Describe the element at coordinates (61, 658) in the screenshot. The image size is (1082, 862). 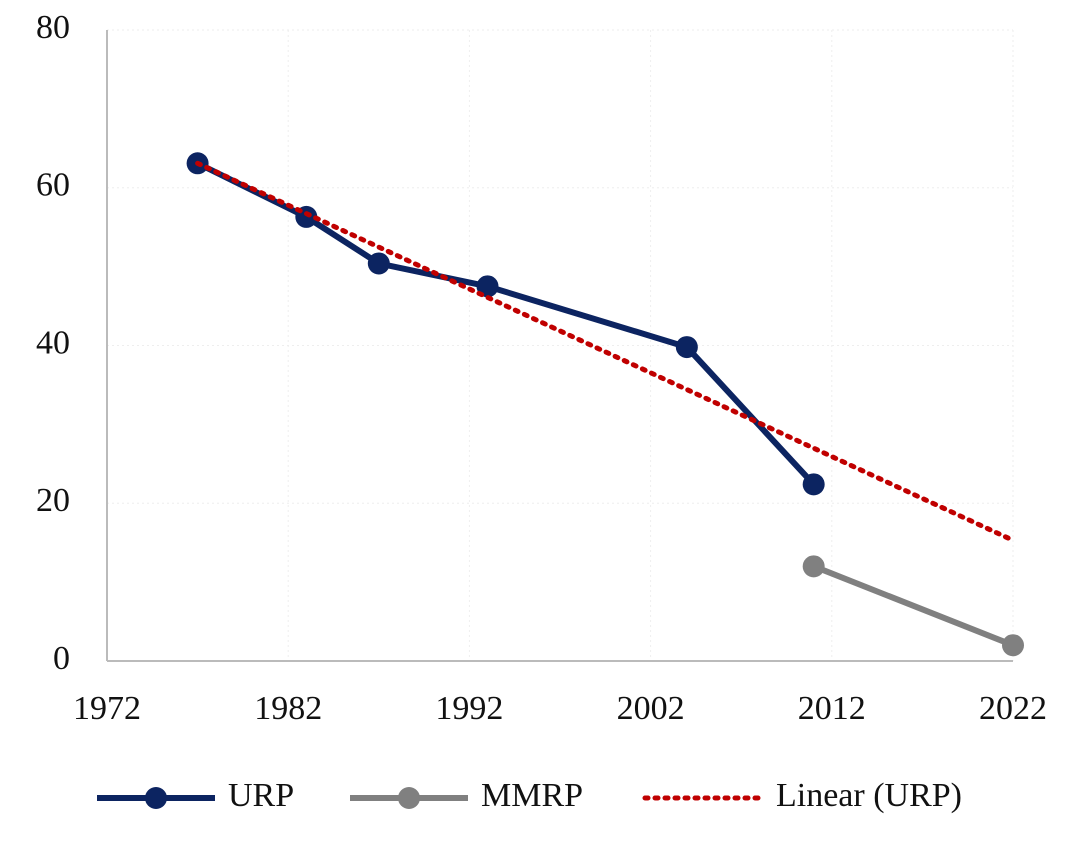
I see `y-tick-label: 0` at that location.